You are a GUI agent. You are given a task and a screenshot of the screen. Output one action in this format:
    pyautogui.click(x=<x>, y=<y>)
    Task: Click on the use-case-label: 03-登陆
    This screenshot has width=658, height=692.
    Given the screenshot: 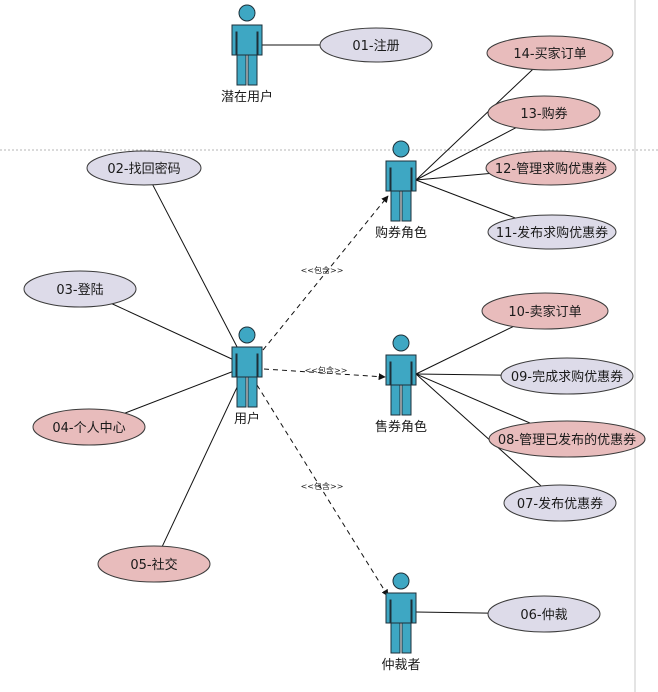 What is the action you would take?
    pyautogui.click(x=79, y=290)
    